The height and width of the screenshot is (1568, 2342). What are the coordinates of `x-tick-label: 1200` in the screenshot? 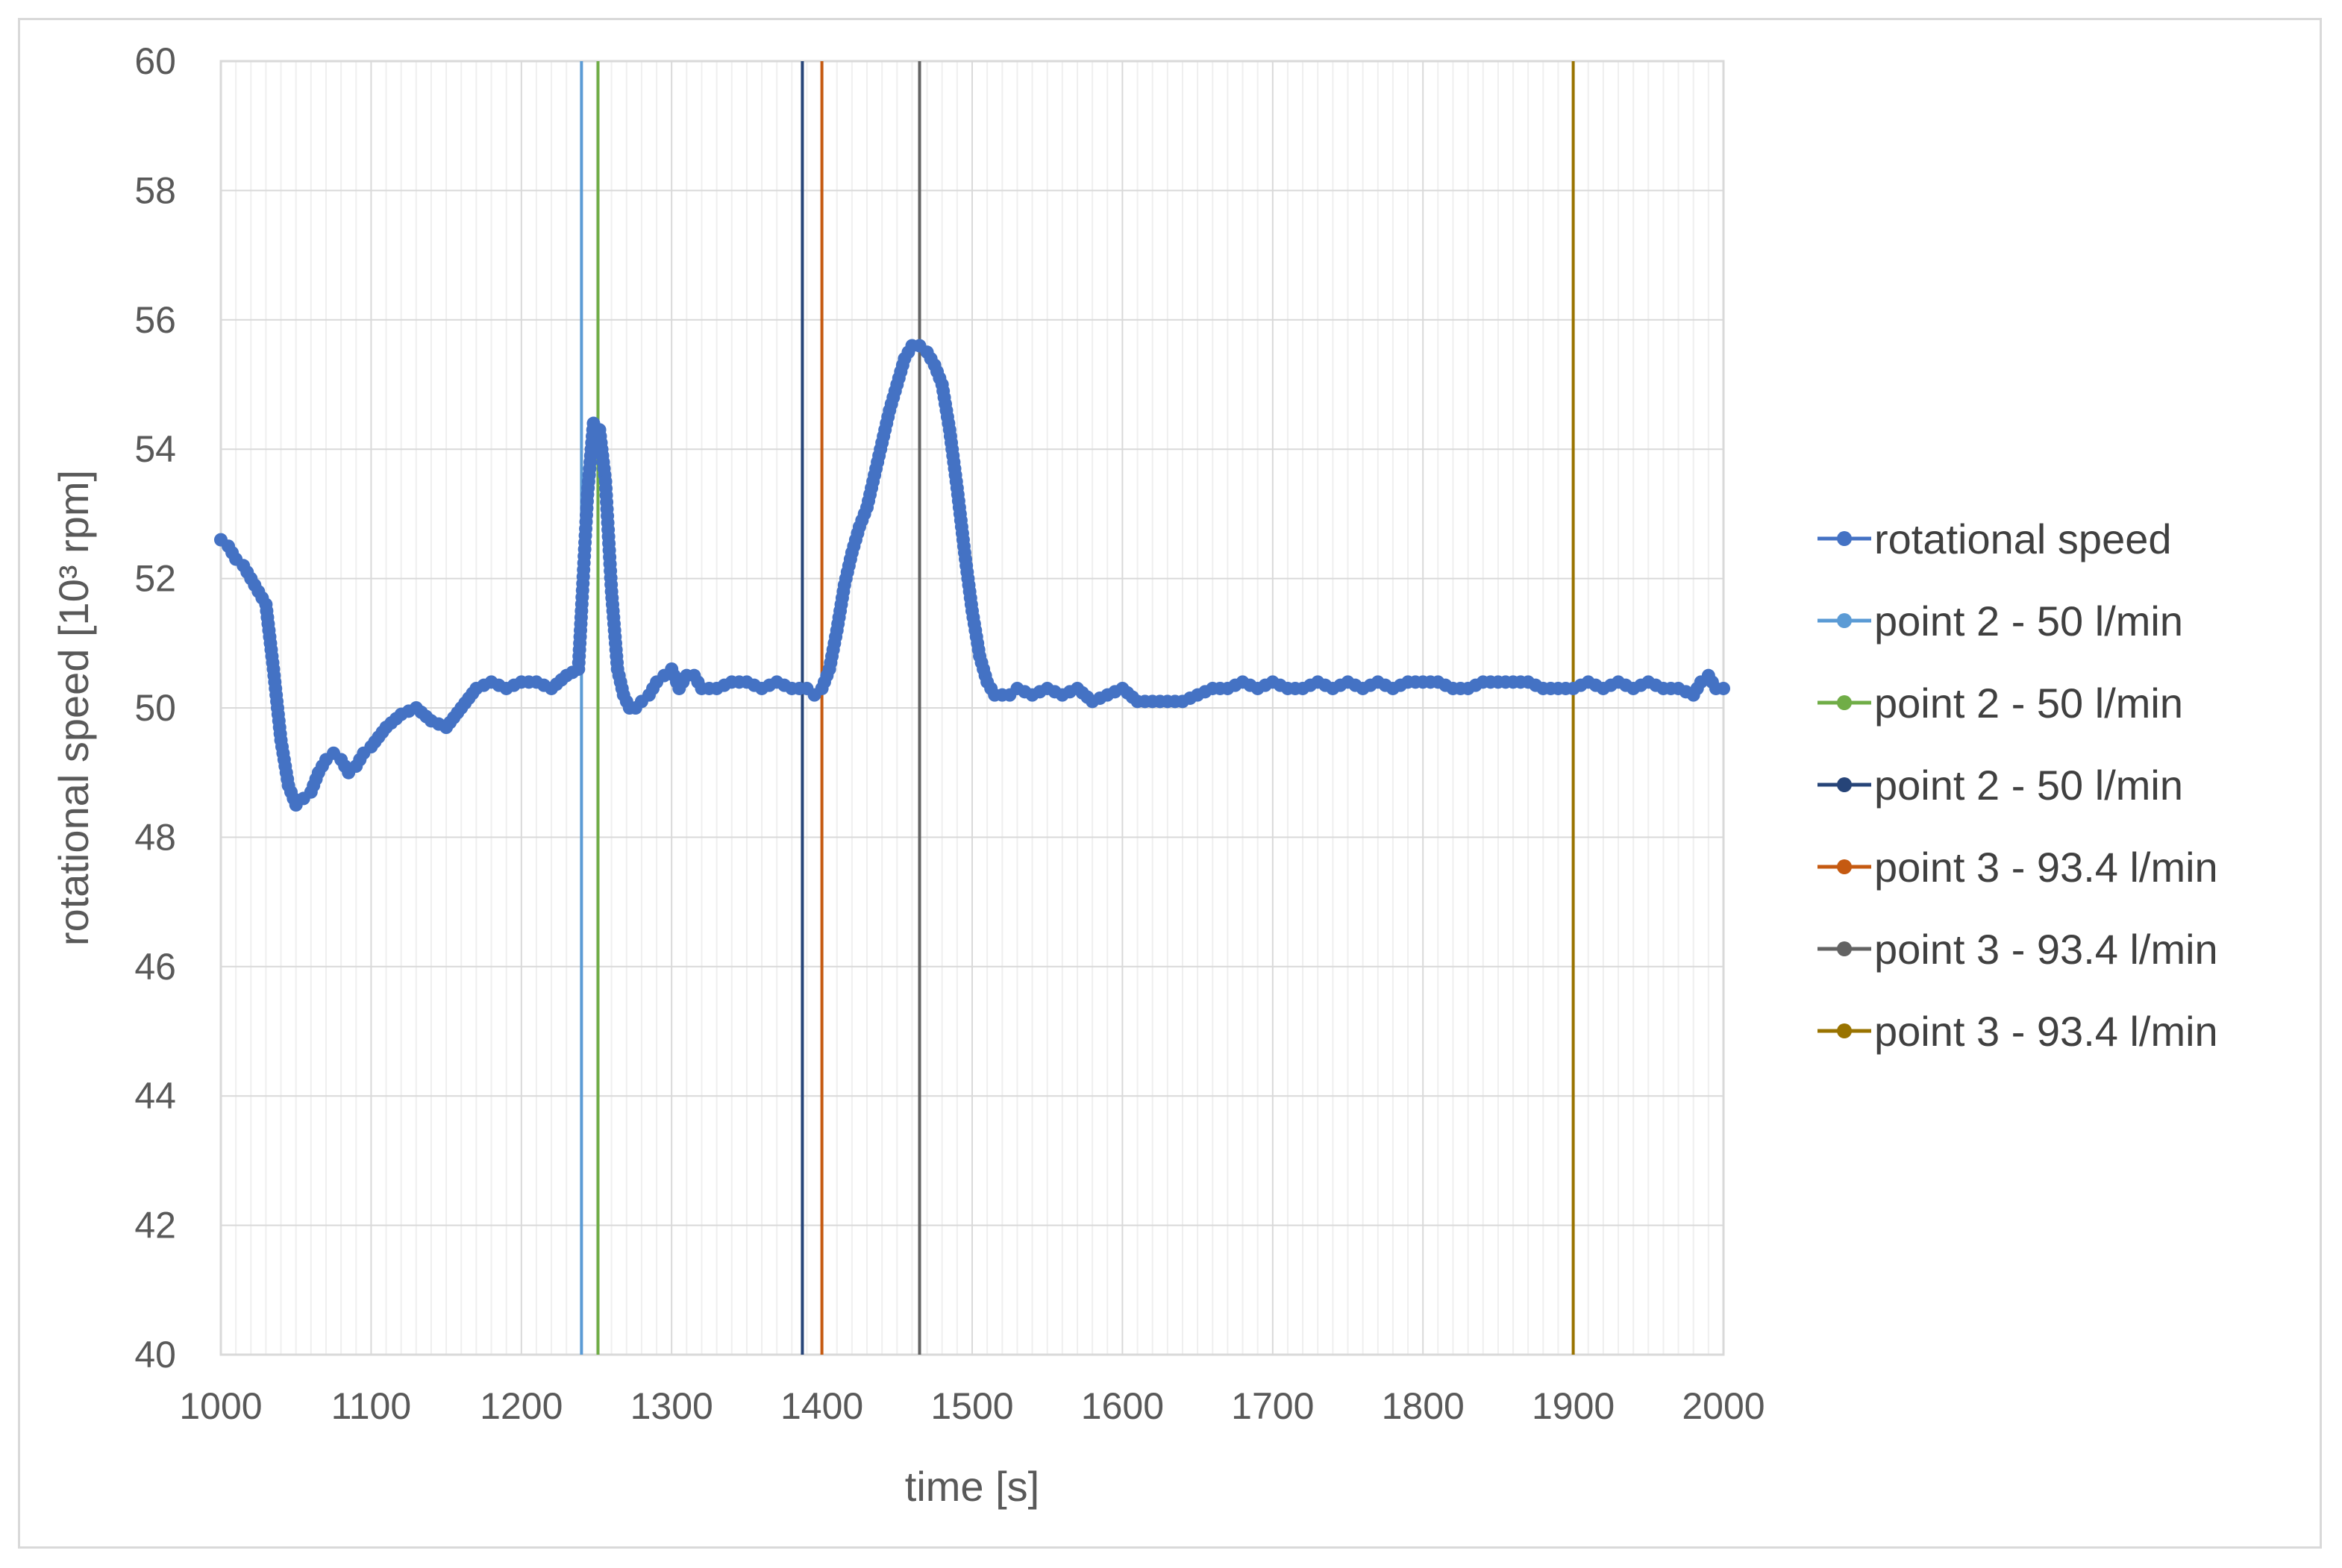 It's located at (521, 1406).